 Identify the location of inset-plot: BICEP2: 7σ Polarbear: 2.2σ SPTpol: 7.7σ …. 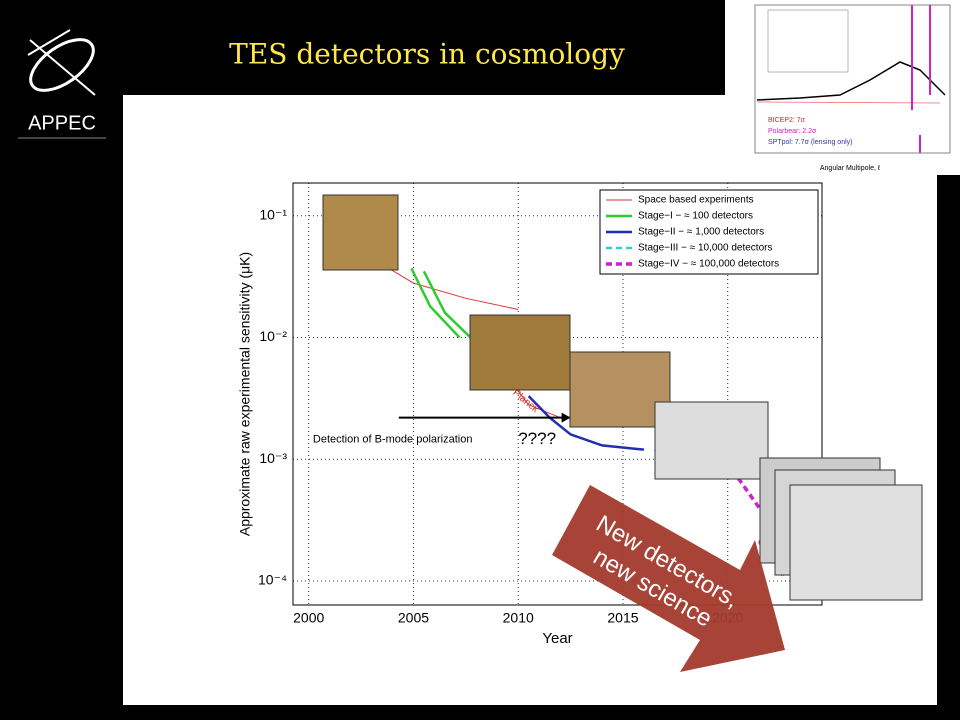
(842, 87).